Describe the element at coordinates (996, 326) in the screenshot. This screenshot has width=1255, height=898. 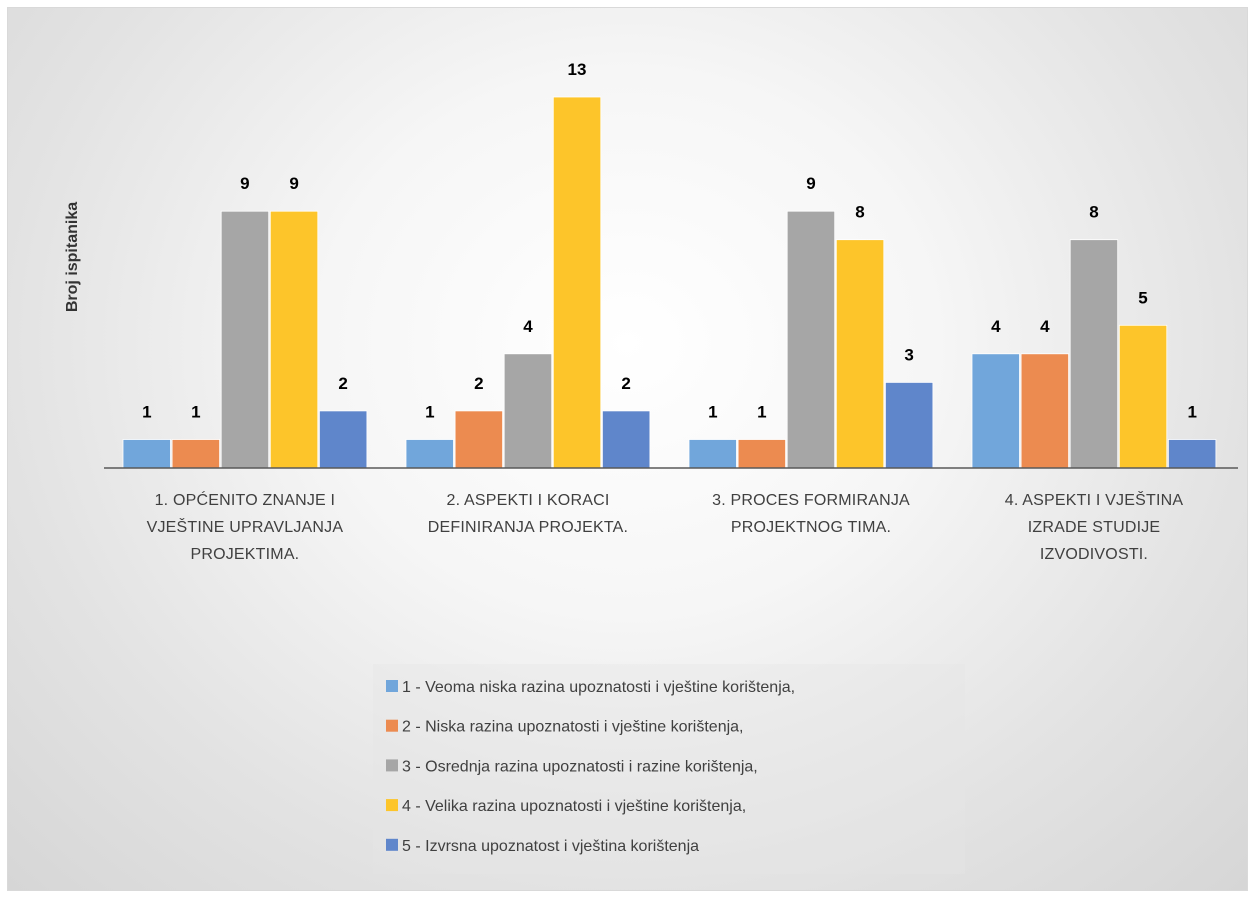
I see `value-label-cat4-series1: 4` at that location.